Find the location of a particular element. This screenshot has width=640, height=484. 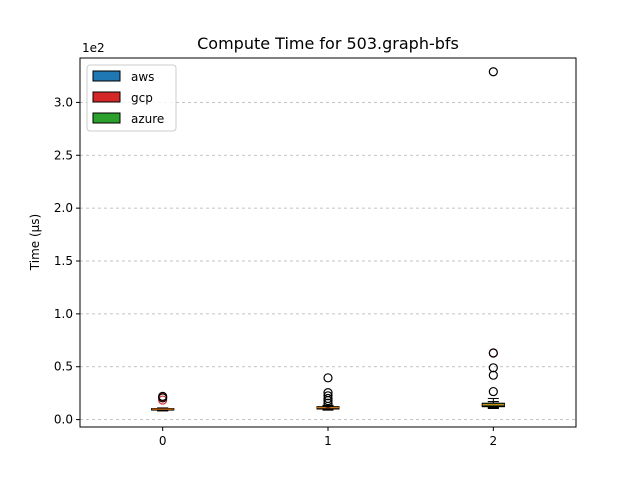

x-tick-label: 0 is located at coordinates (163, 441).